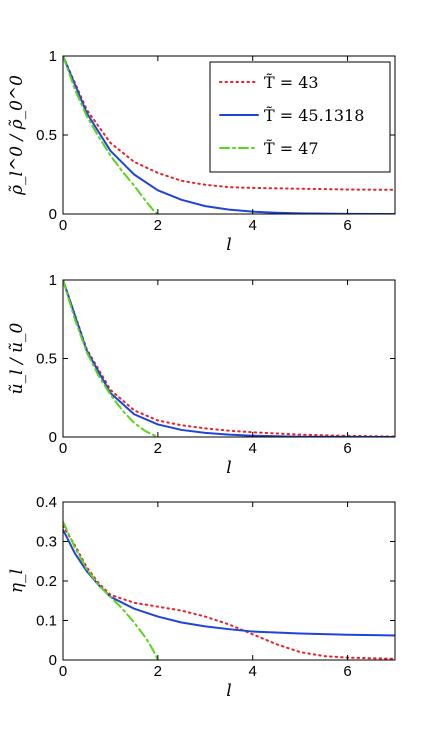  I want to click on y-tick-label: 0.3, so click(46, 542).